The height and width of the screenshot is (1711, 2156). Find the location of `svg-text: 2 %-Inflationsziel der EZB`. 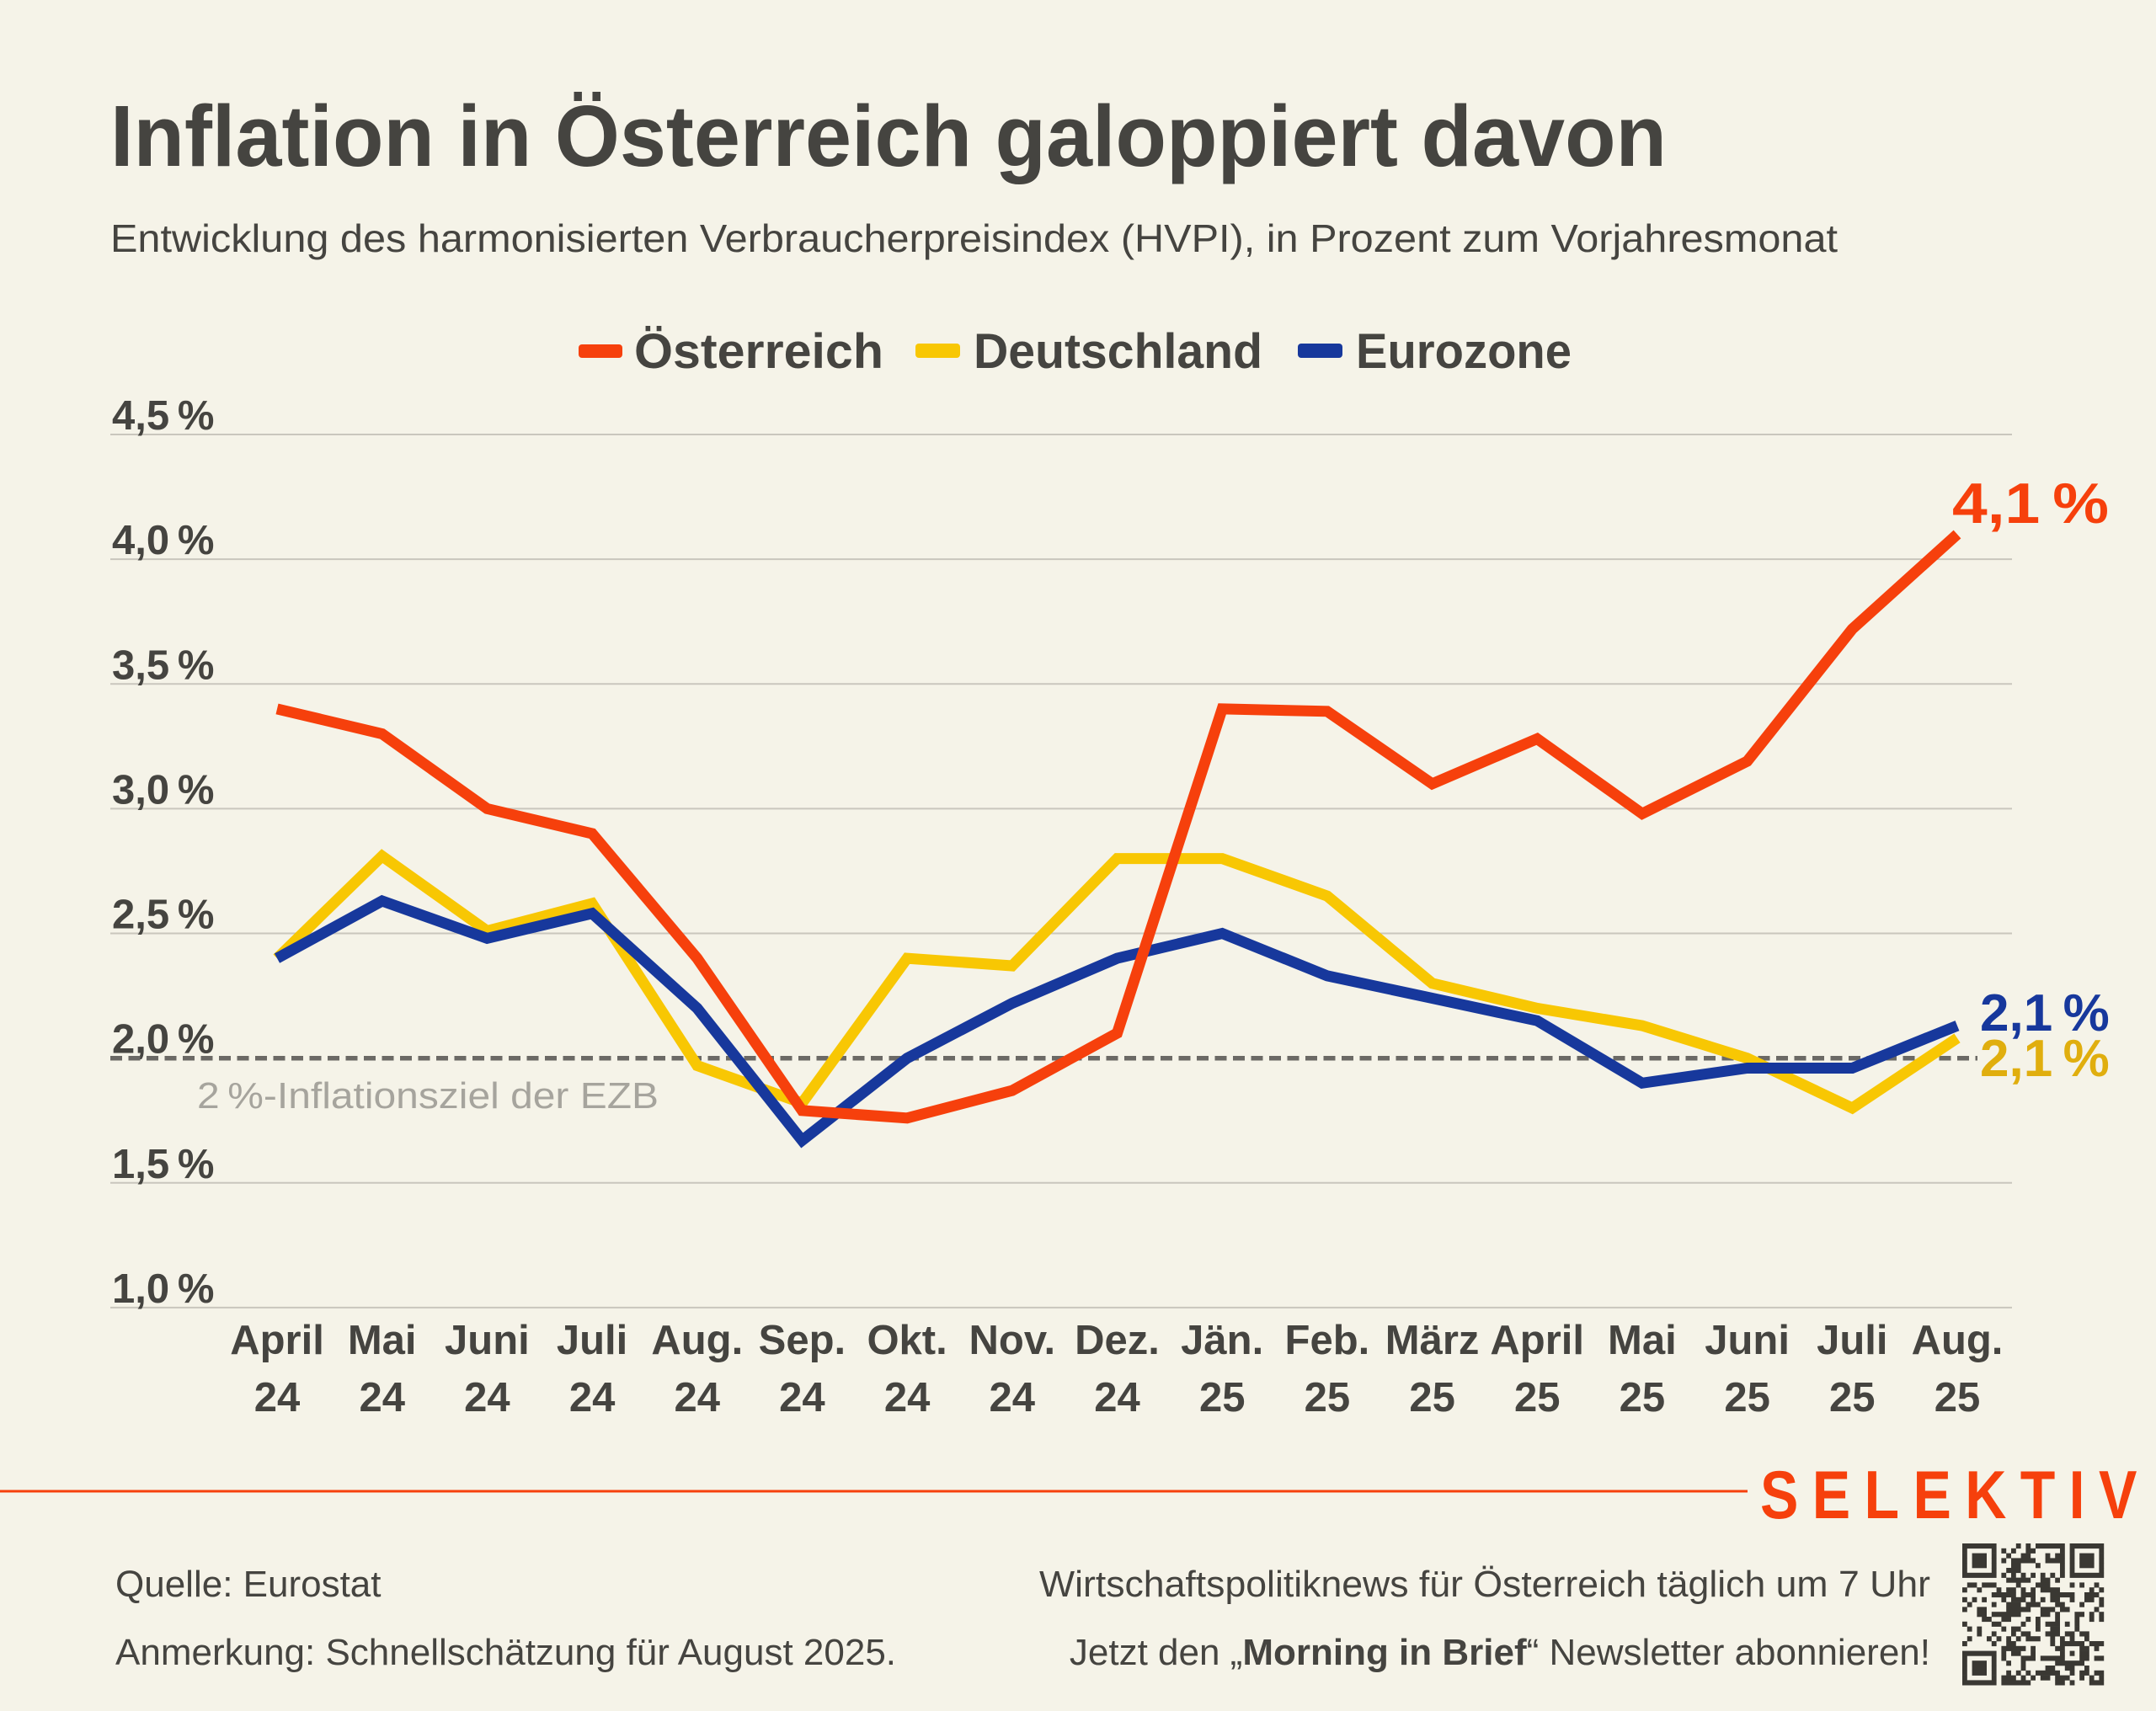

svg-text: 2 %-Inflationsziel der EZB is located at coordinates (428, 1096).